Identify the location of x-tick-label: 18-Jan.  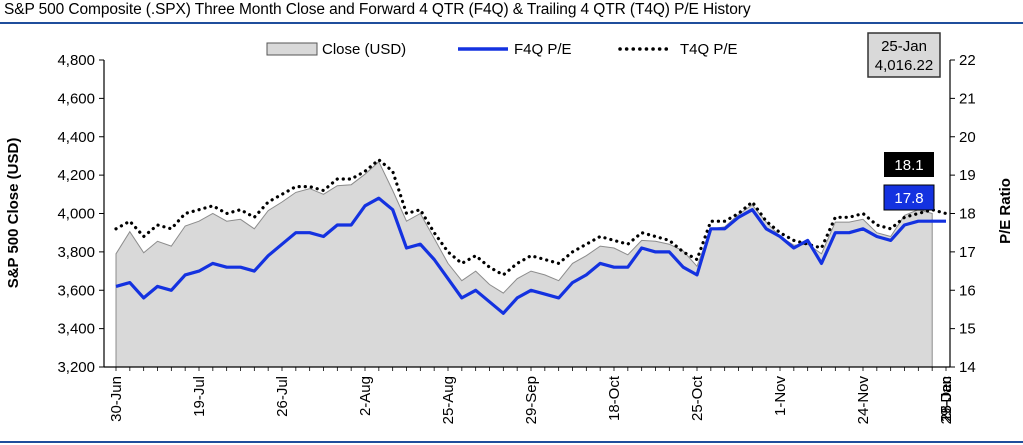
(946, 399).